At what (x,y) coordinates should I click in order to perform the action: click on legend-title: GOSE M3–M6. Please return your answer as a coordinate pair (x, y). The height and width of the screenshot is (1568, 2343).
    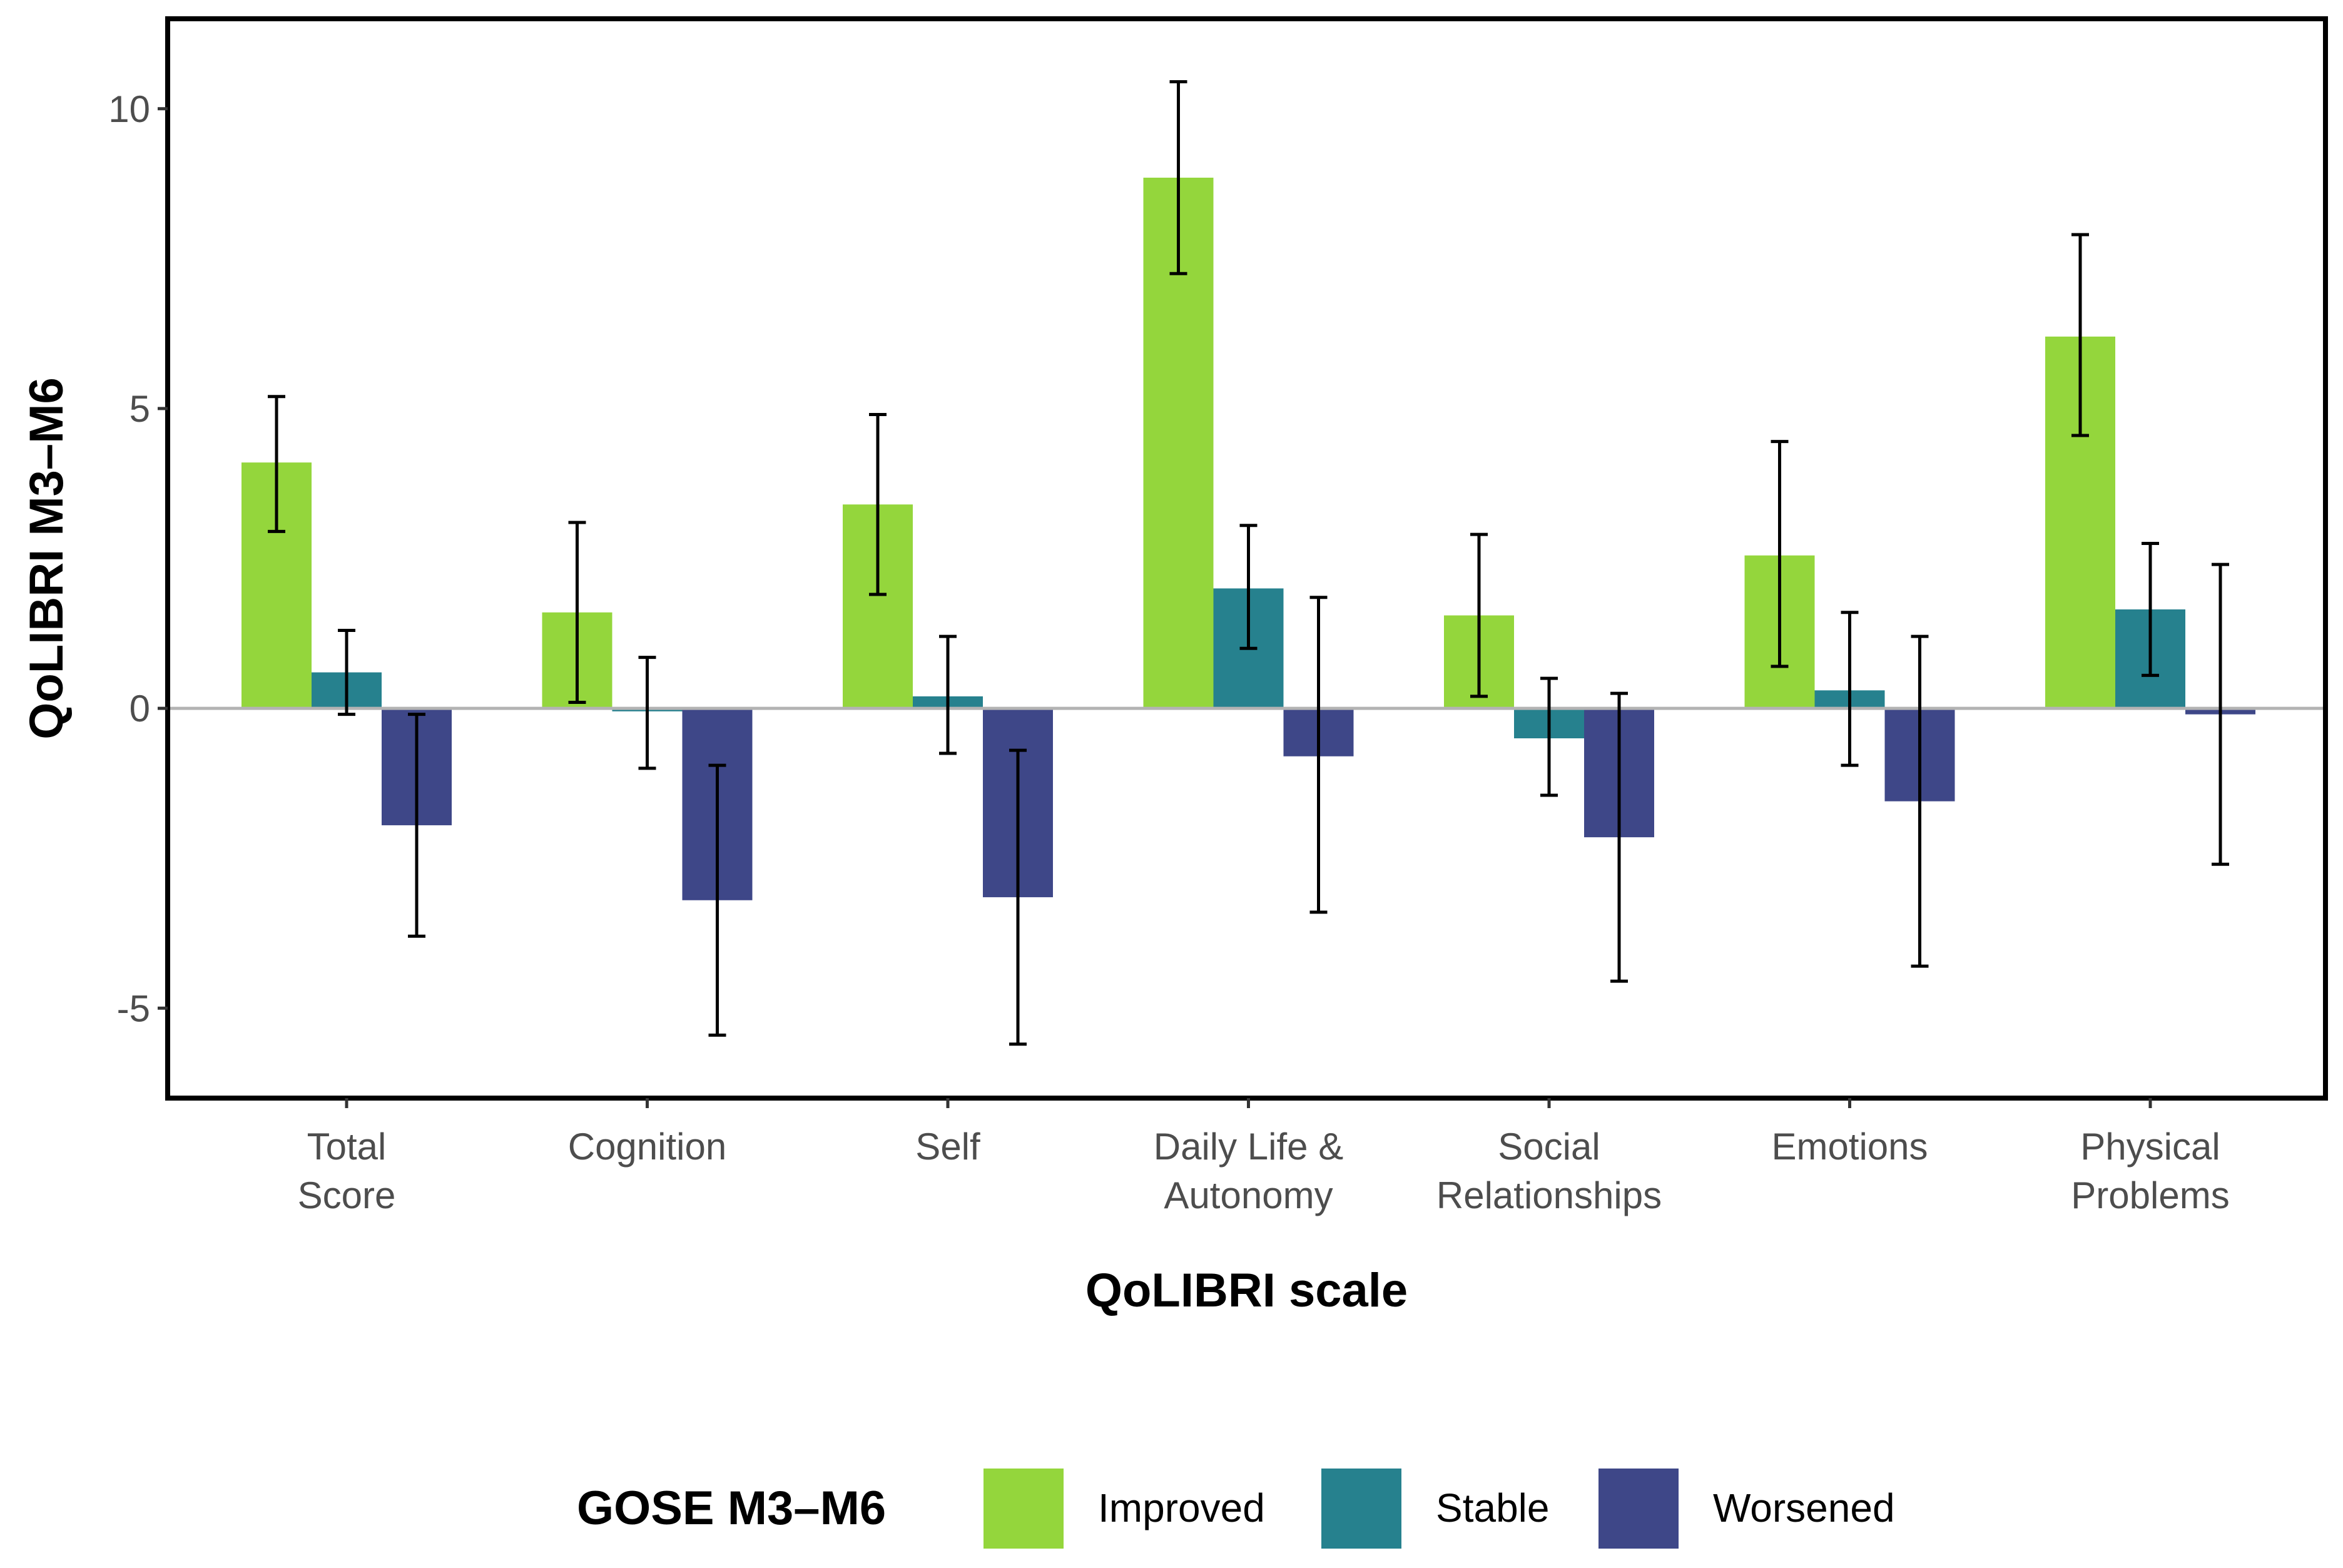
    Looking at the image, I should click on (731, 1508).